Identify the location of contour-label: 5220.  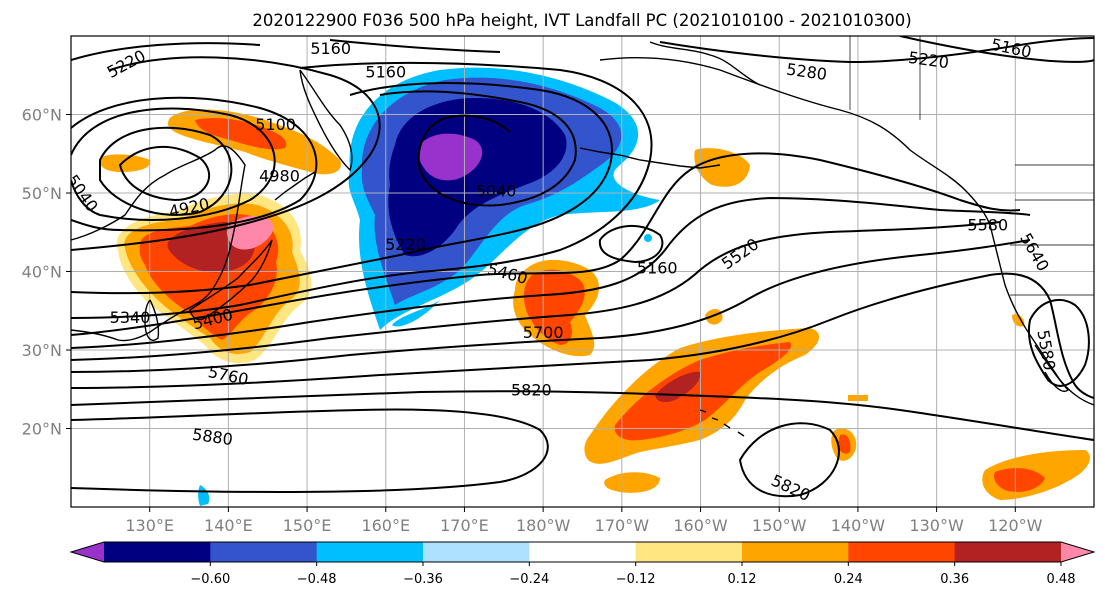
(405, 244).